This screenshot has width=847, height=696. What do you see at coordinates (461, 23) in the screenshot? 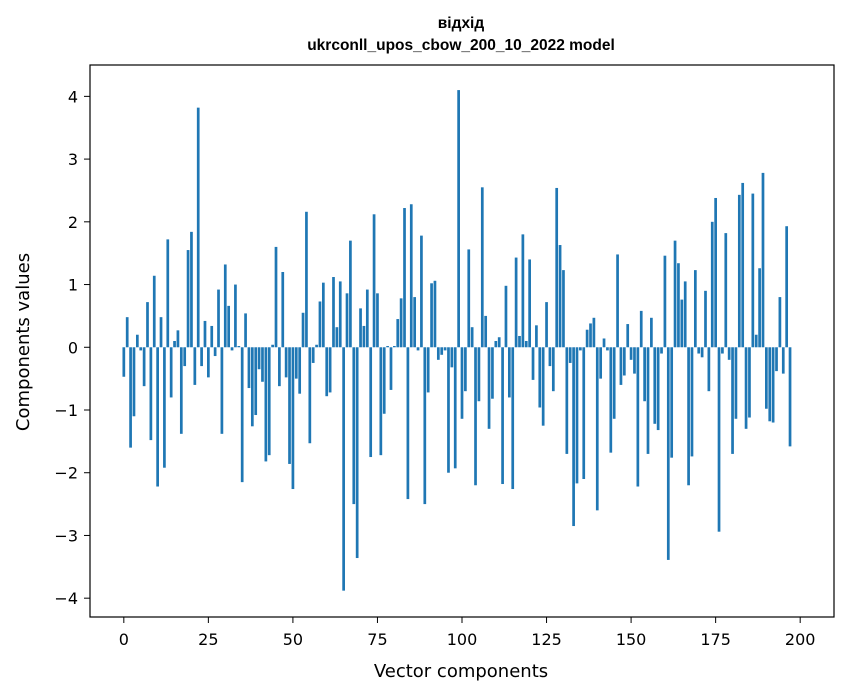
I see `chart-title-line1: відхід` at bounding box center [461, 23].